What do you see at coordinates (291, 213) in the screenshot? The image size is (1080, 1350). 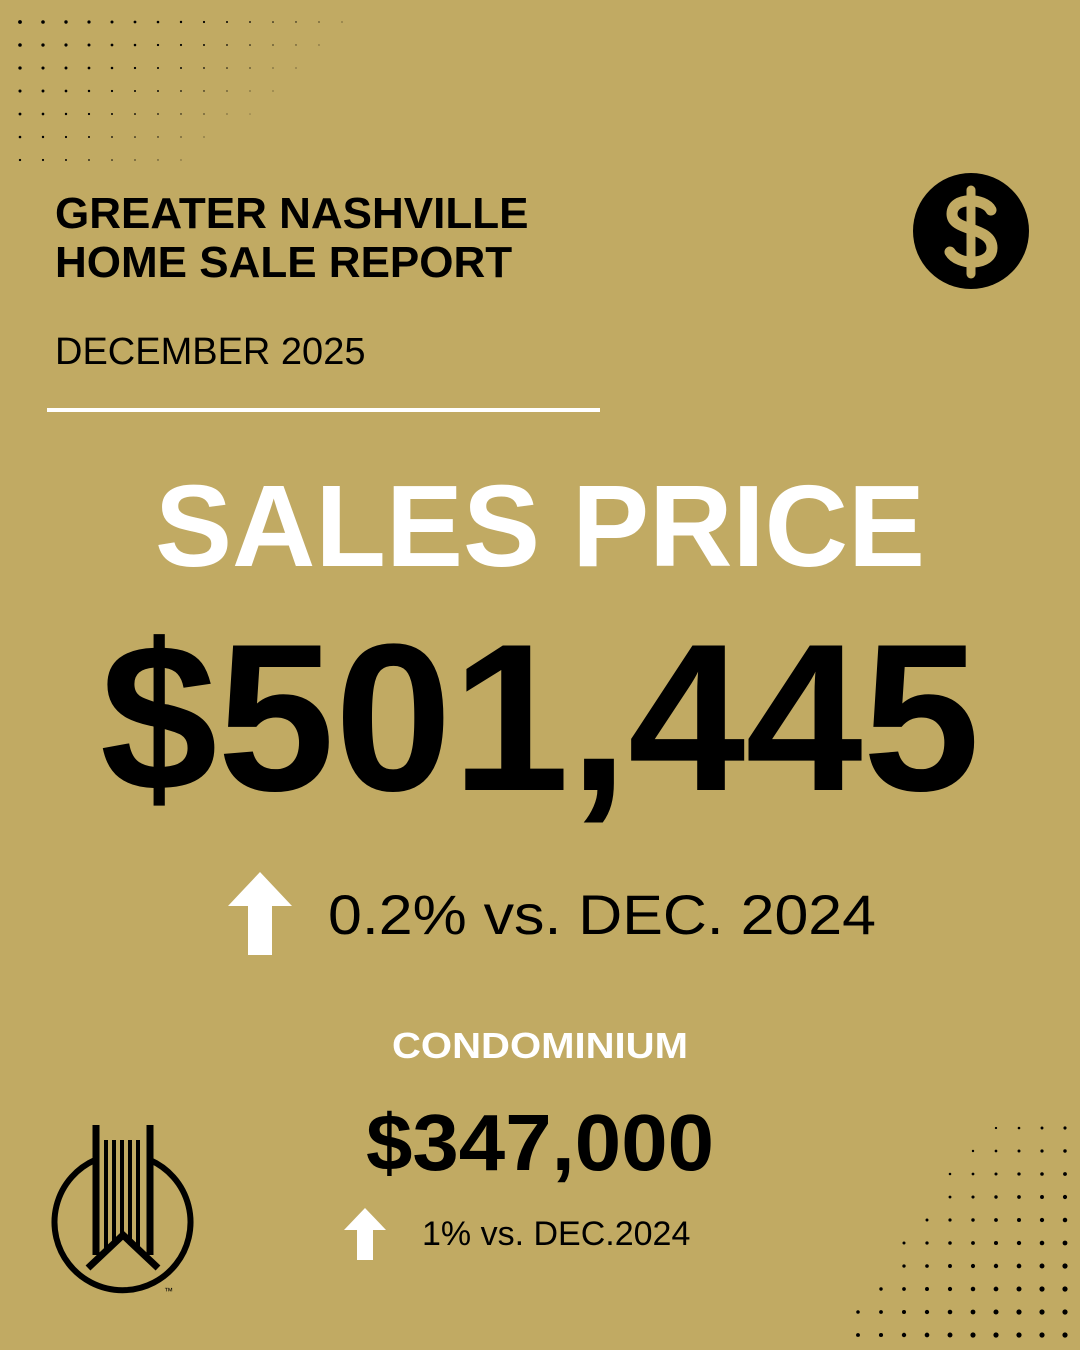 I see `title-line: GREATER NASHVILLE` at bounding box center [291, 213].